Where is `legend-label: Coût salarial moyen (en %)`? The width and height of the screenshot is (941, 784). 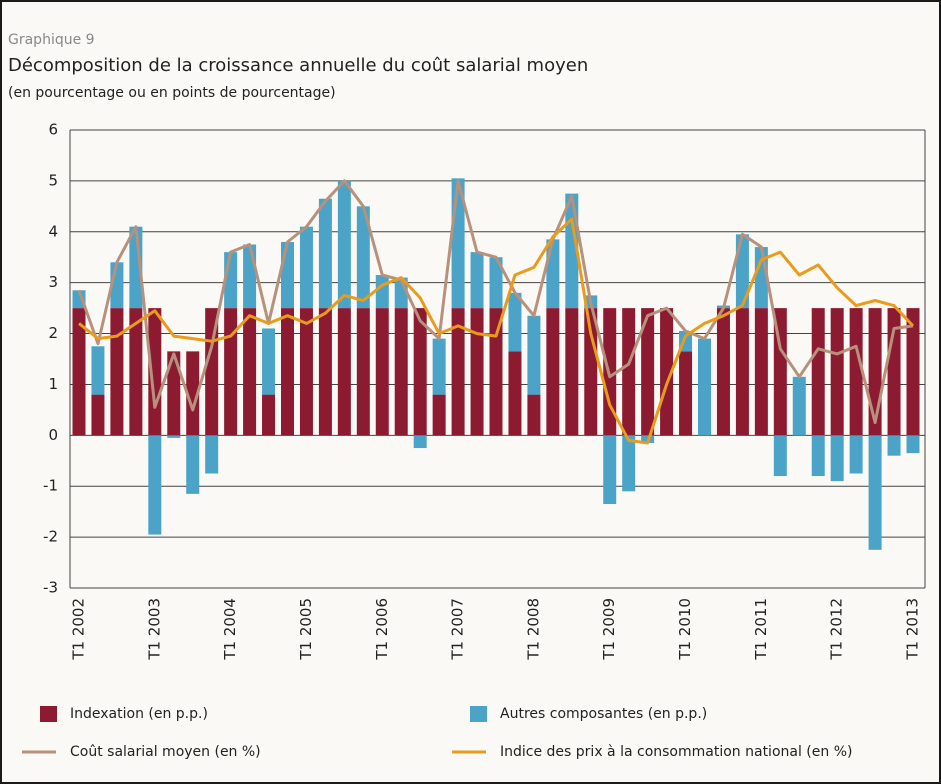
legend-label: Coût salarial moyen (en %) is located at coordinates (165, 752).